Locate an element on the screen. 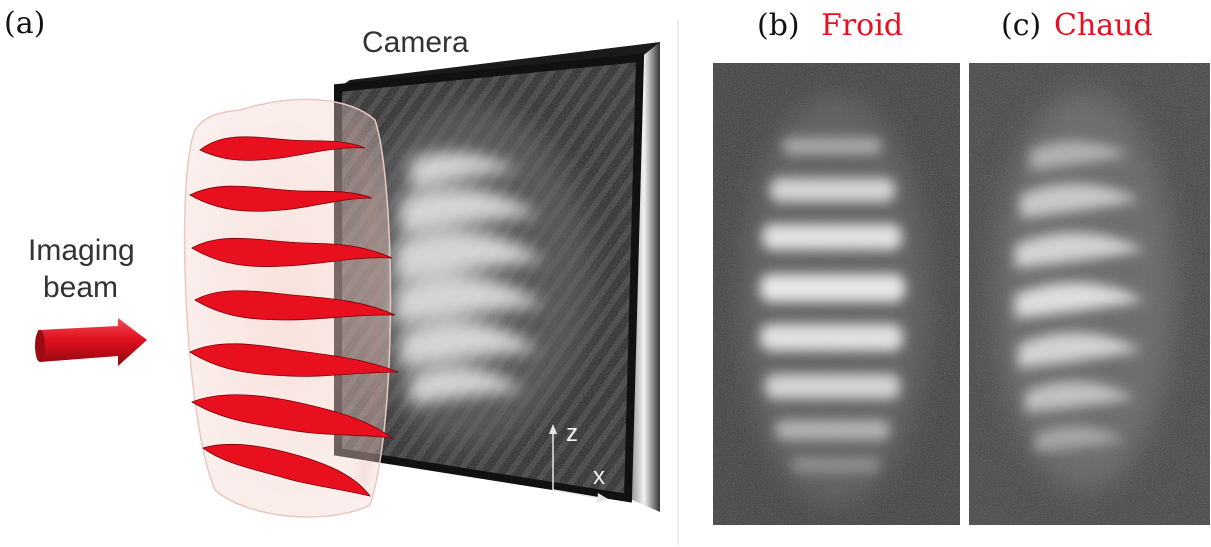  density-layers is located at coordinates (294, 316).